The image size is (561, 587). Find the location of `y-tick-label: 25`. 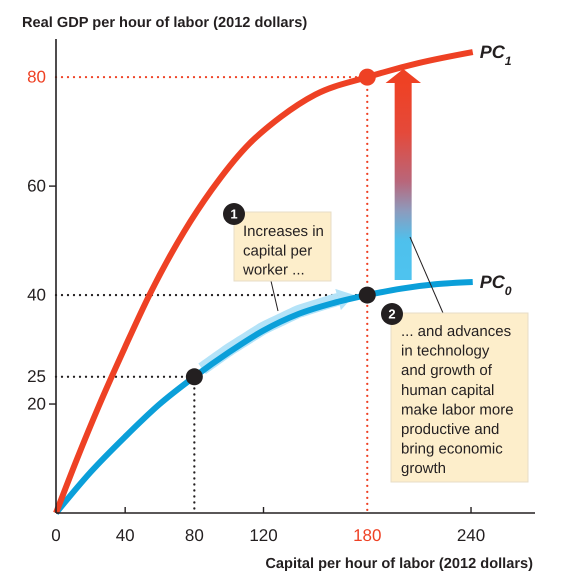

y-tick-label: 25 is located at coordinates (36, 376).